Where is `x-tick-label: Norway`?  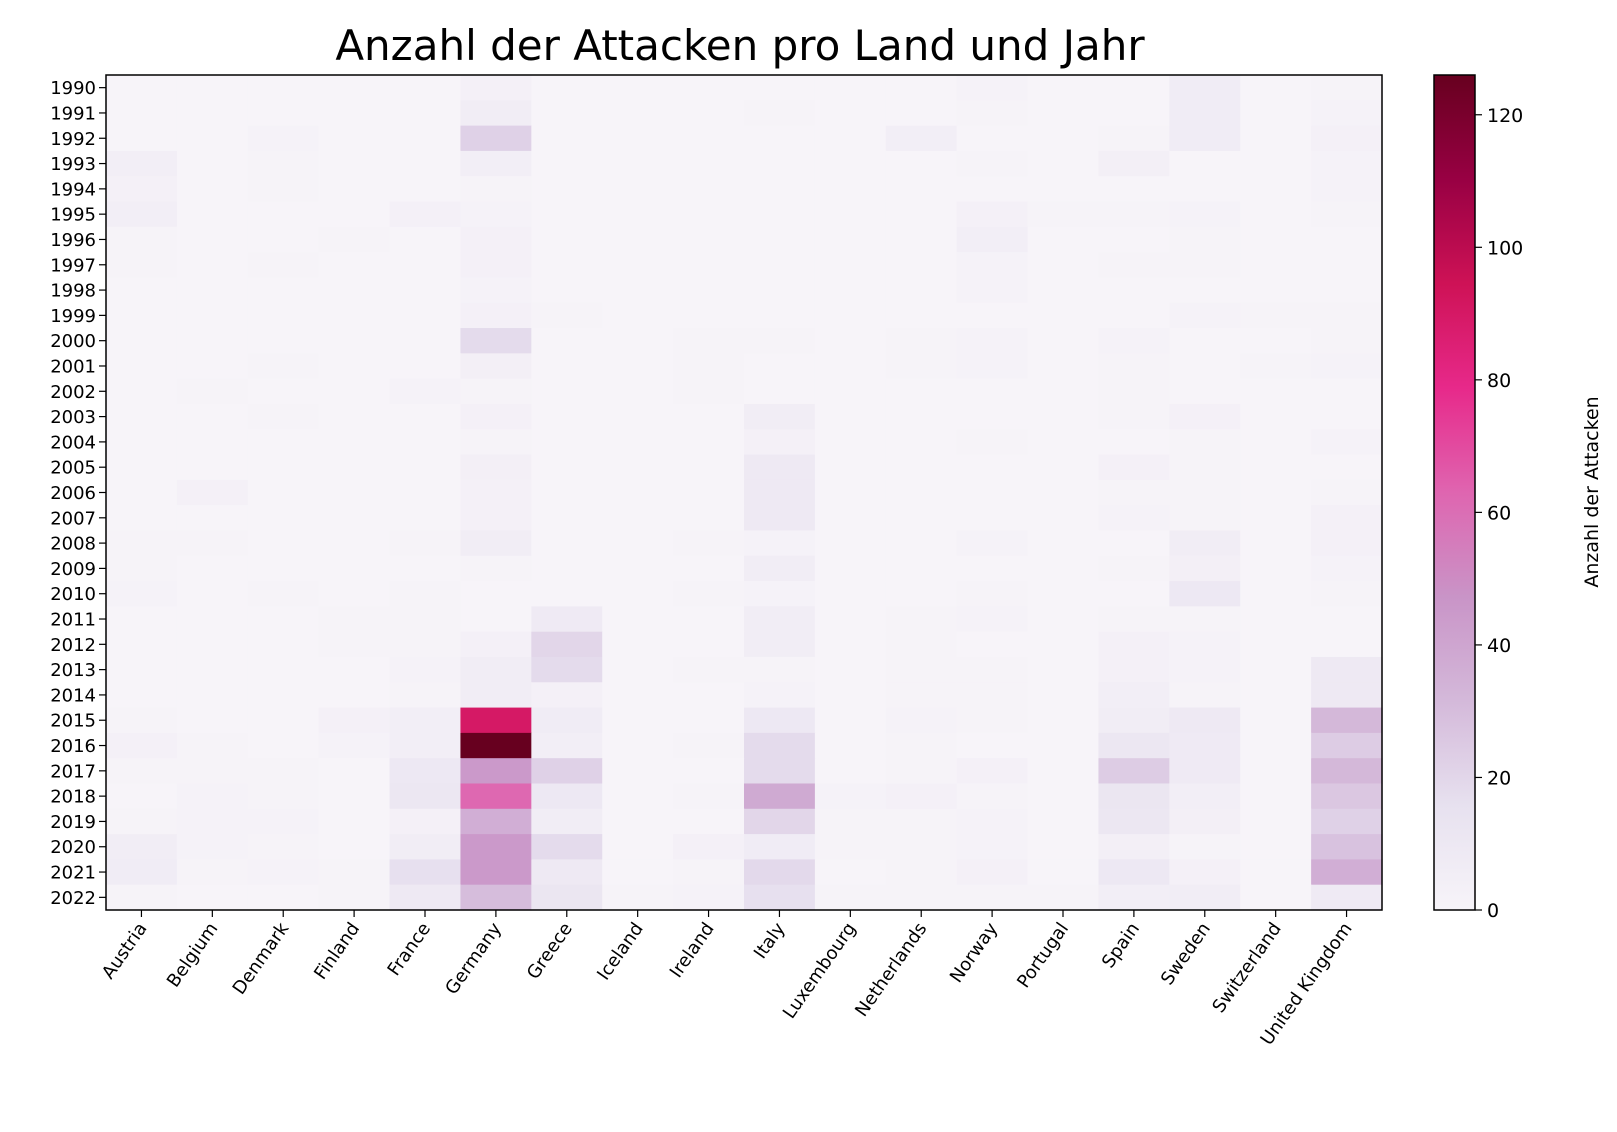 x-tick-label: Norway is located at coordinates (974, 953).